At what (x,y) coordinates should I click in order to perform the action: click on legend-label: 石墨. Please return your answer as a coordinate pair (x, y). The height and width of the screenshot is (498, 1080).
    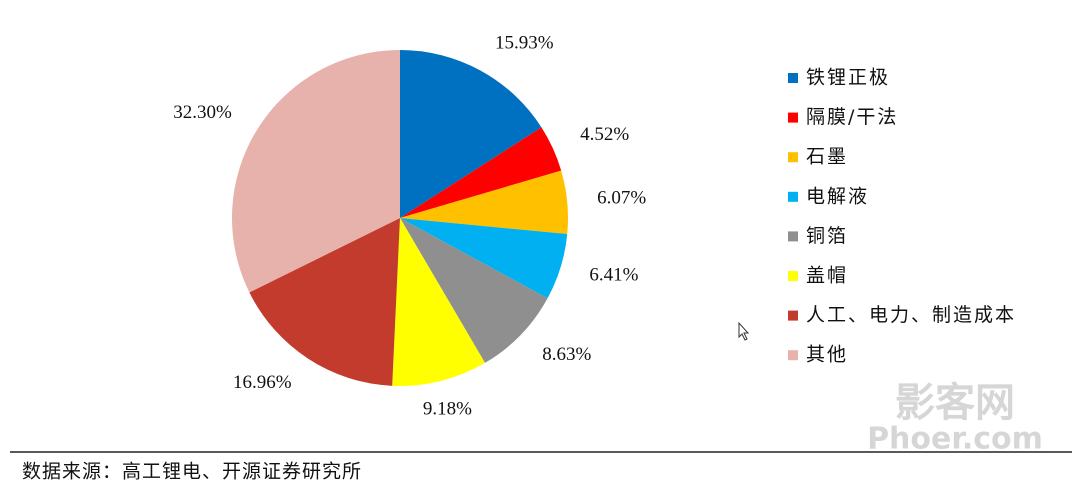
    Looking at the image, I should click on (827, 157).